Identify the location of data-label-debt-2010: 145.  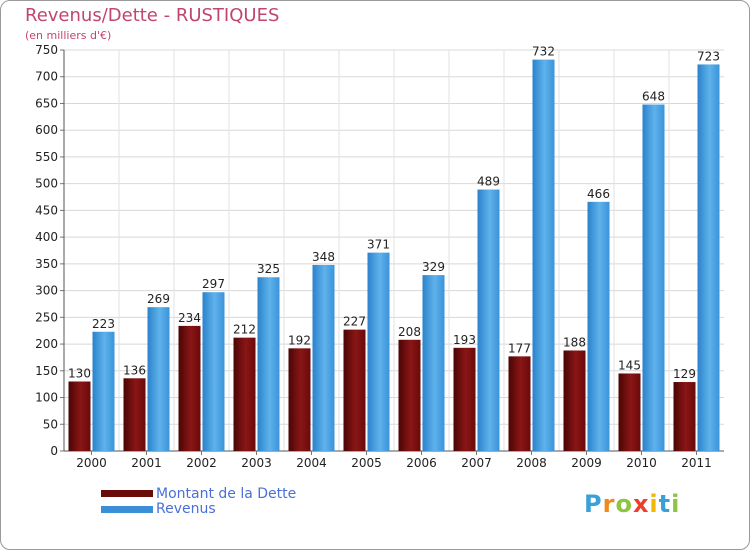
(629, 365).